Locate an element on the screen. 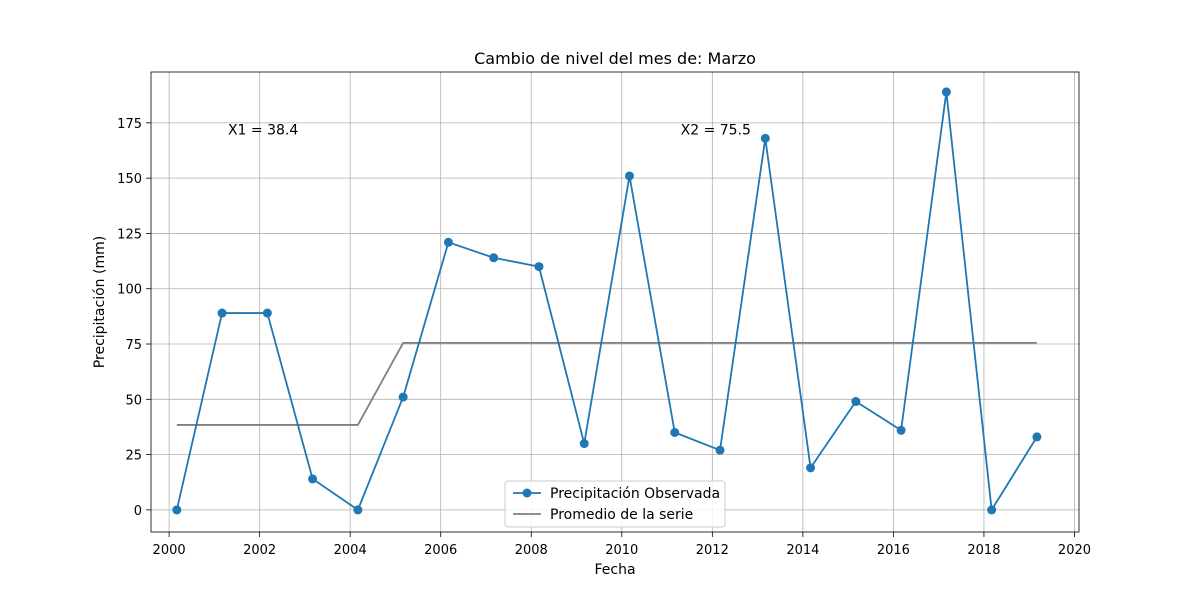  x-tick-label: 2020 is located at coordinates (1074, 550).